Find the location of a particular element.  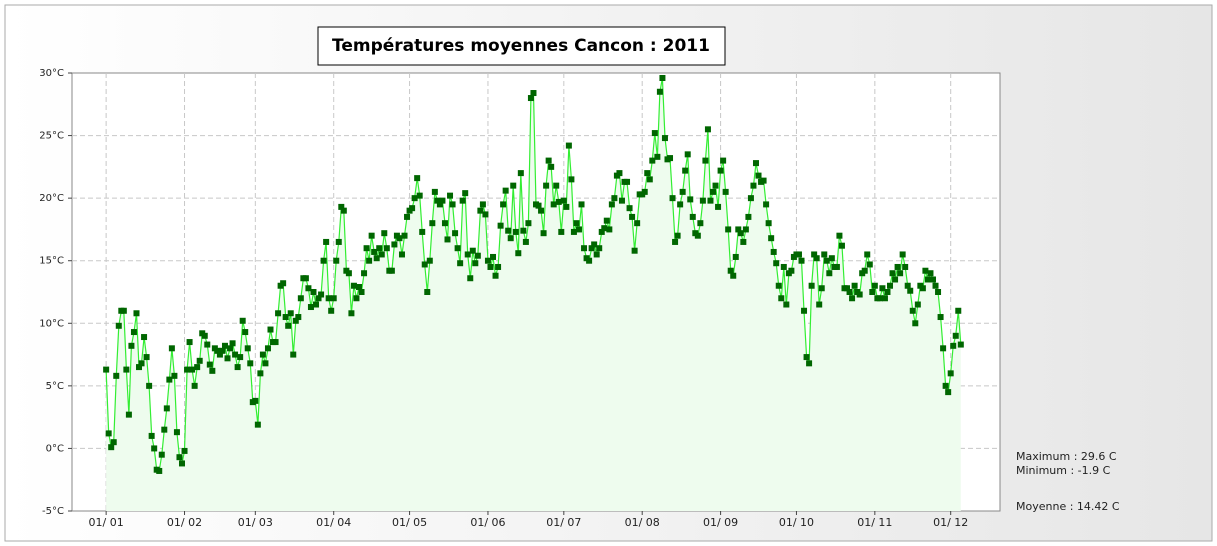

y-tick-label: 0°C is located at coordinates (55, 448).